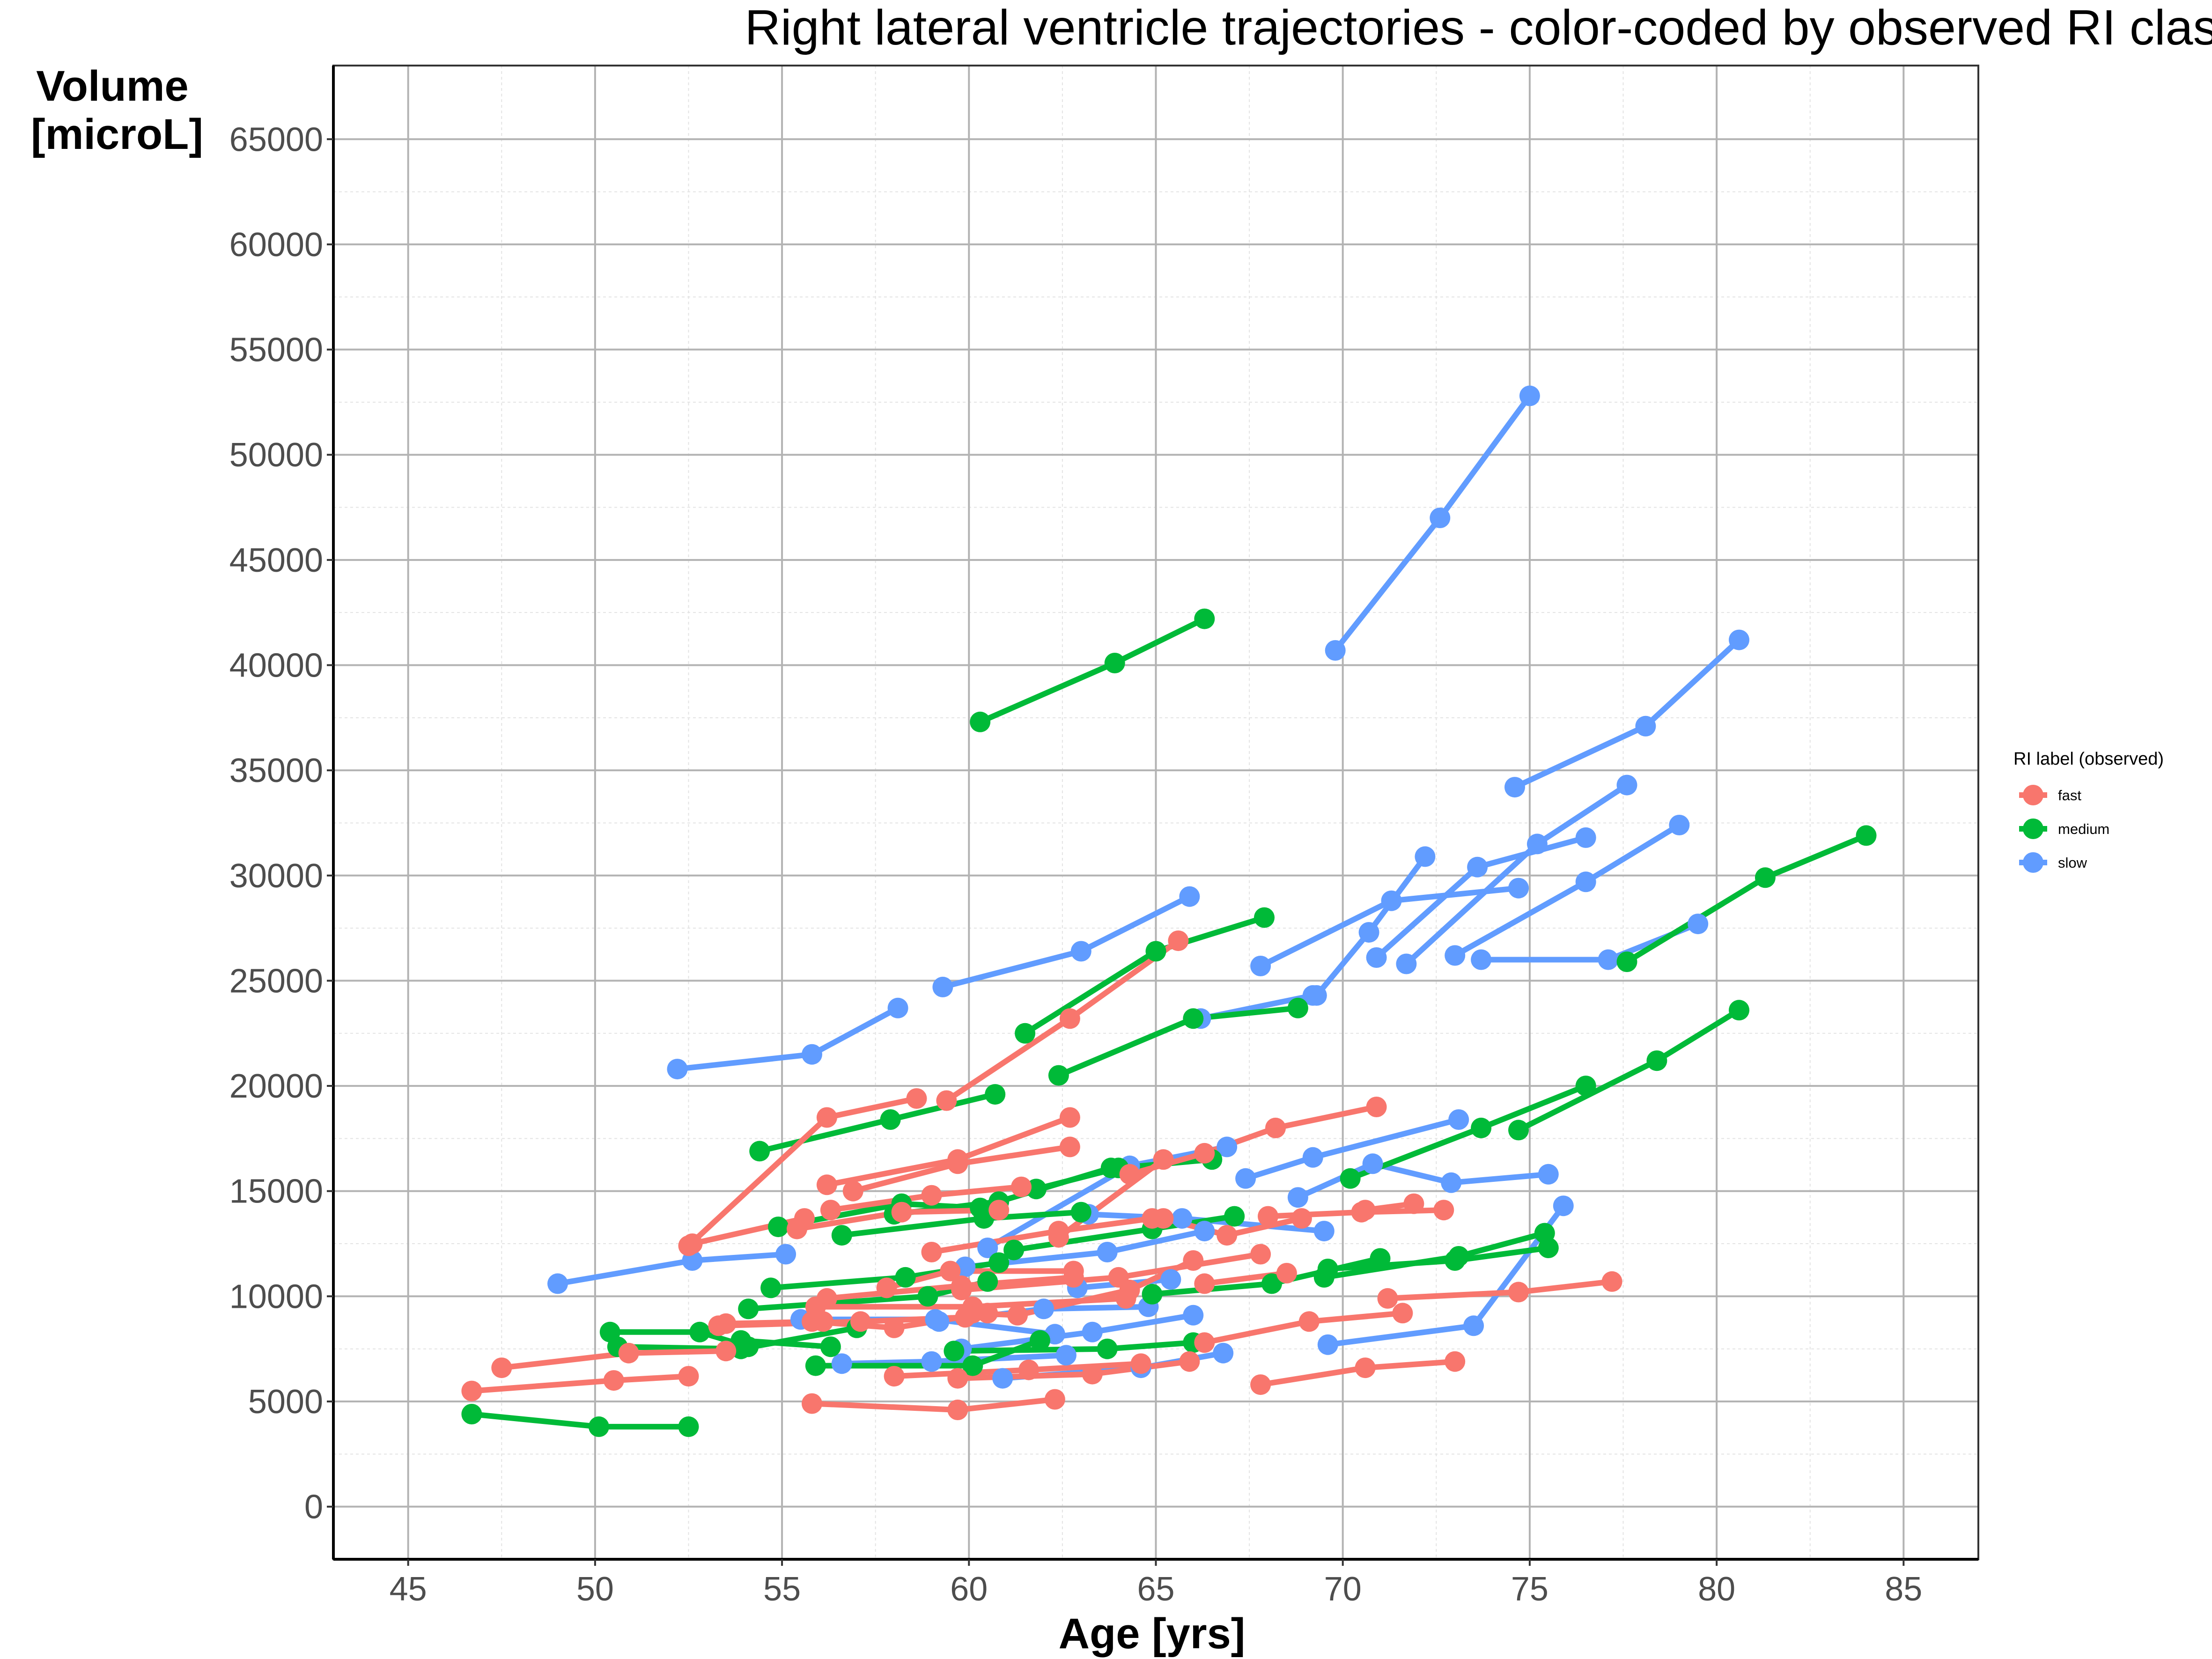  I want to click on y-tick-label: 20000, so click(276, 1086).